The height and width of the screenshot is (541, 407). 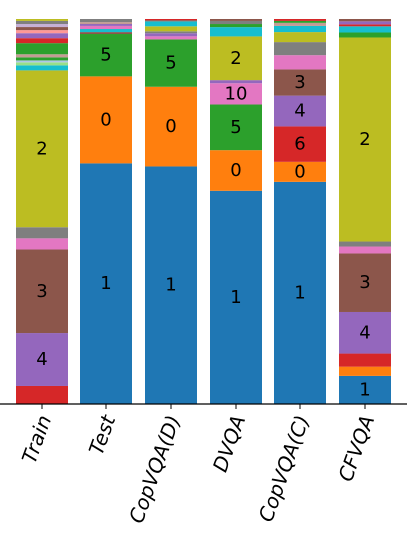 I want to click on bar-segment-Train-6b, so click(x=42, y=41).